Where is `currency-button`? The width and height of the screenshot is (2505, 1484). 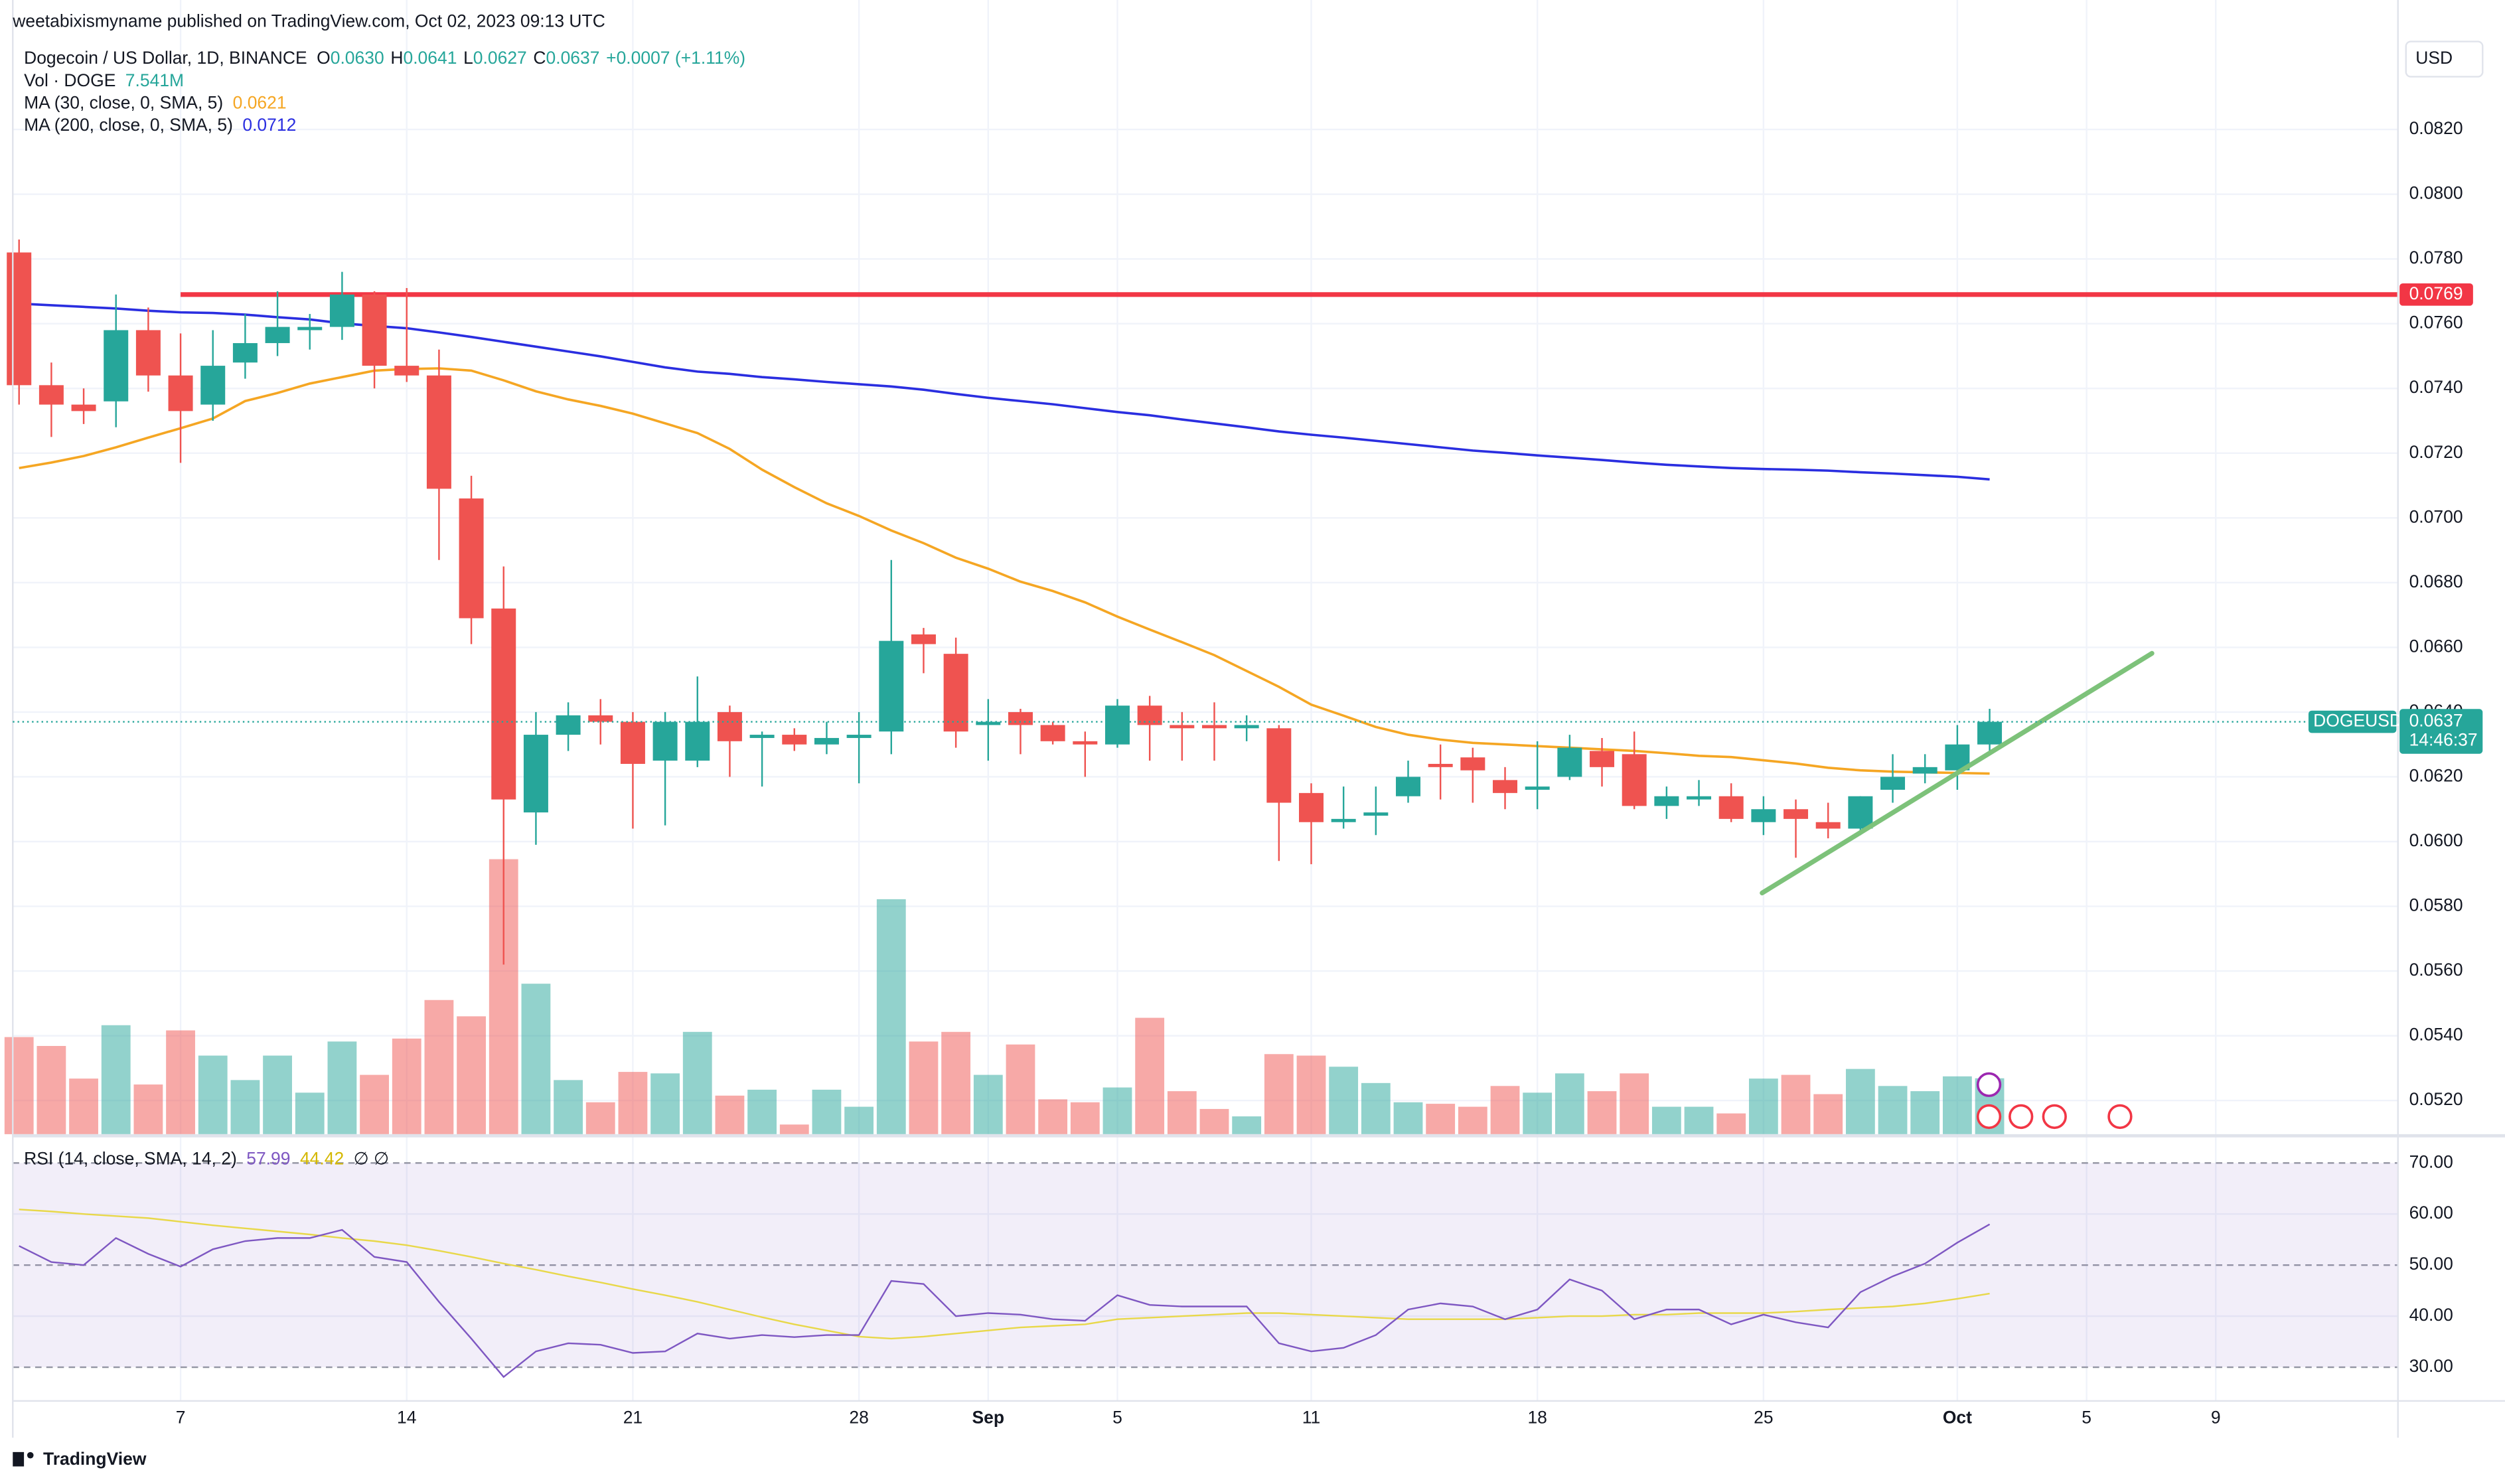 currency-button is located at coordinates (2444, 59).